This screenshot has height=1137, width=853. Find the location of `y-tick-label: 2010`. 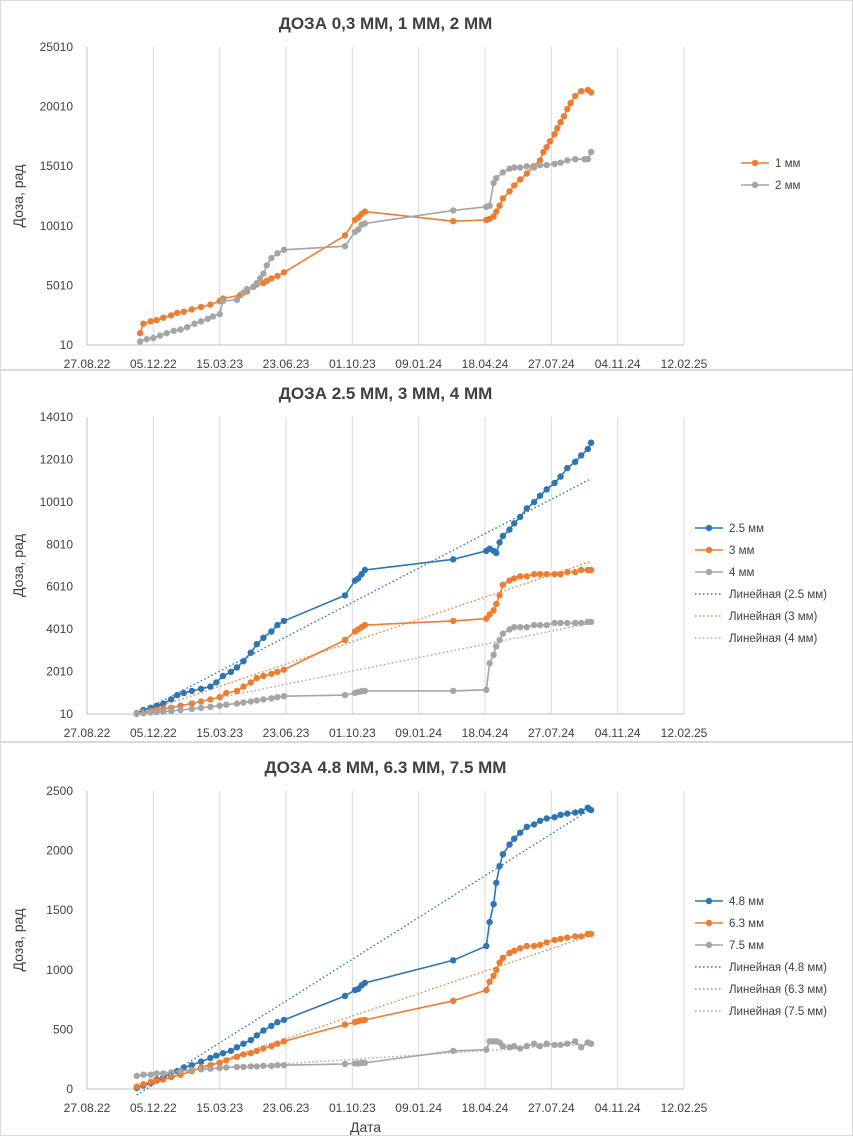

y-tick-label: 2010 is located at coordinates (59, 672).